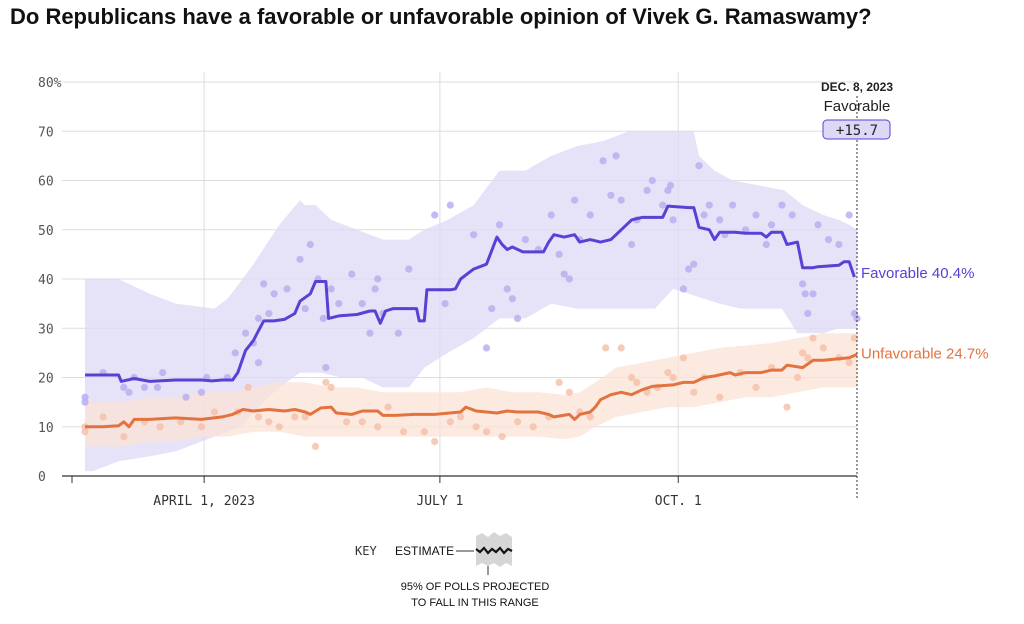 The width and height of the screenshot is (1024, 624). Describe the element at coordinates (917, 273) in the screenshot. I see `favorable-end-label: Favorable 40.4%` at that location.